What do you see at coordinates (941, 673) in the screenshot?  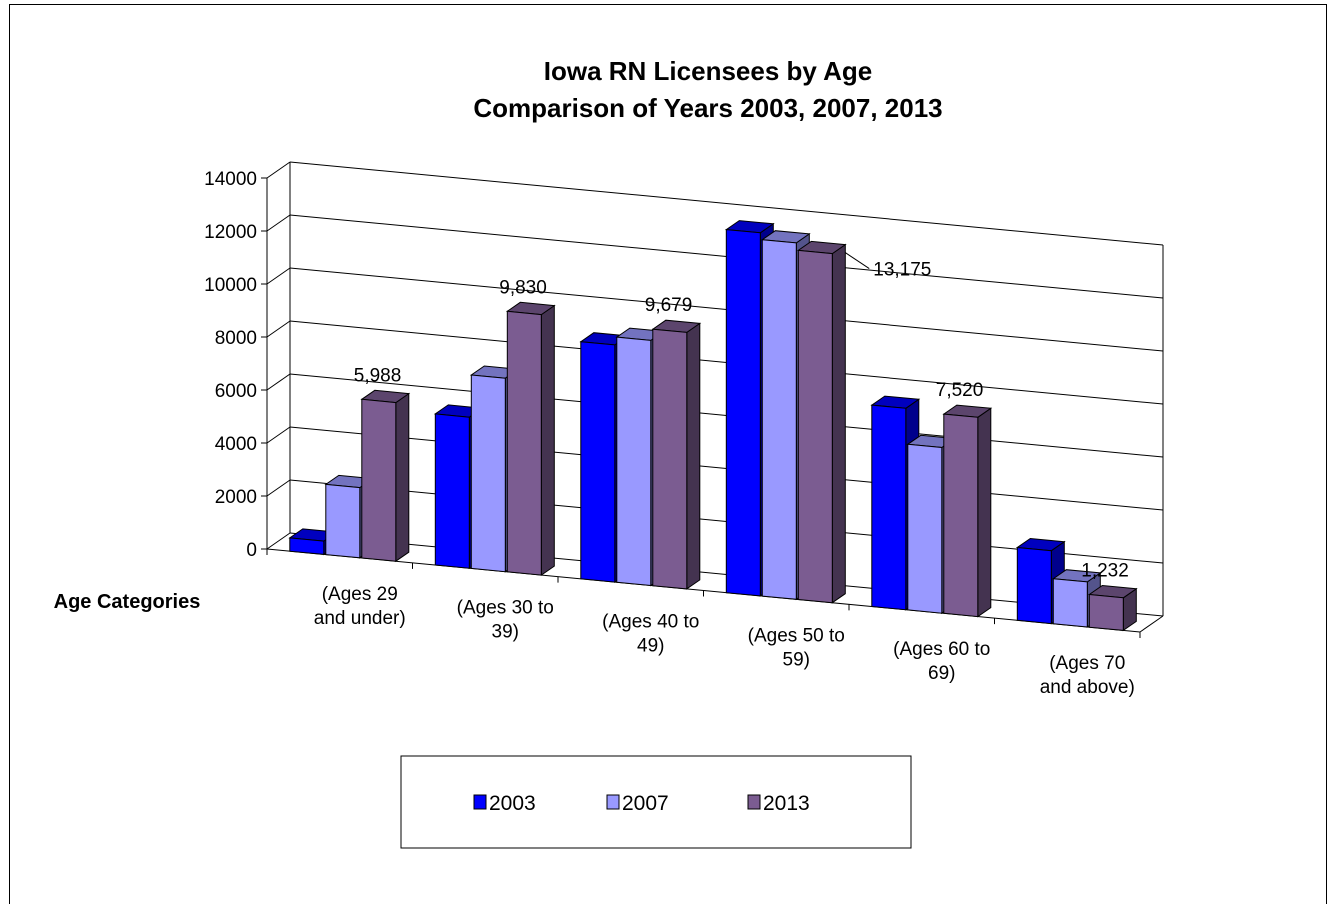 I see `x-tick-label: 69)` at bounding box center [941, 673].